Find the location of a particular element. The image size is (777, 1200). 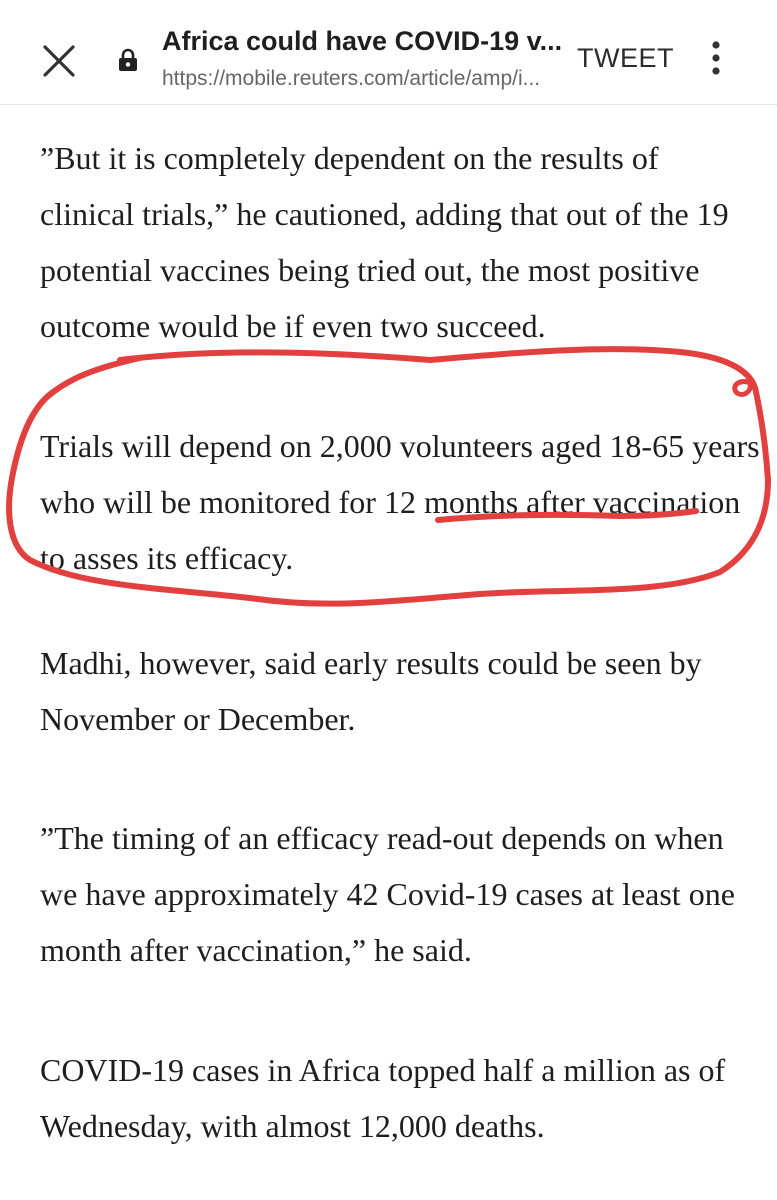

more-vert-icon is located at coordinates (716, 58).